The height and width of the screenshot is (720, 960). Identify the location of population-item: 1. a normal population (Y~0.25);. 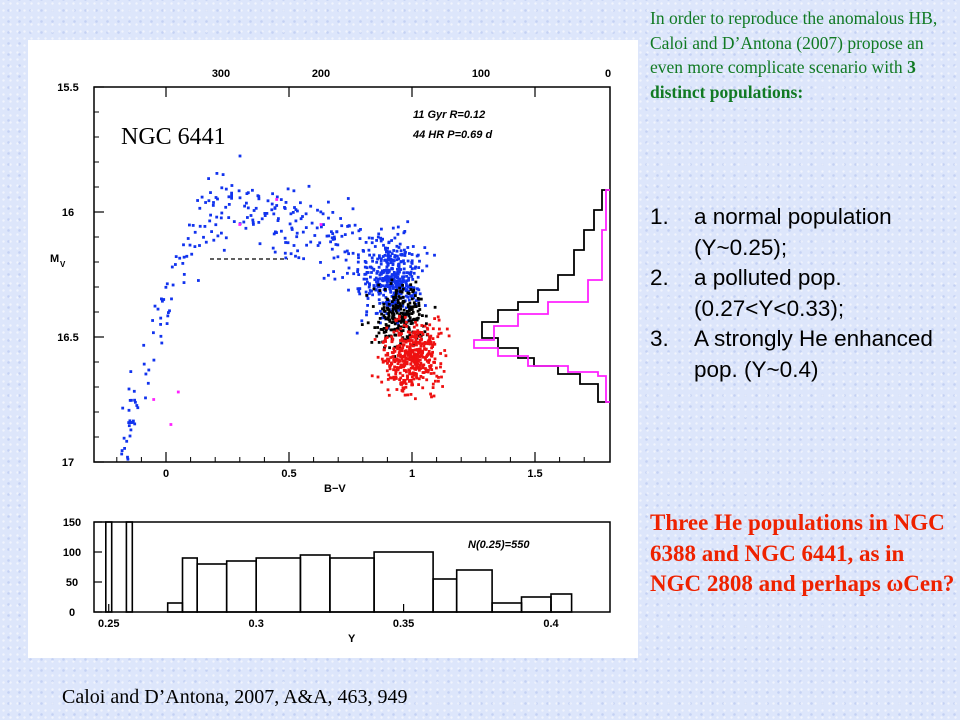
(804, 232).